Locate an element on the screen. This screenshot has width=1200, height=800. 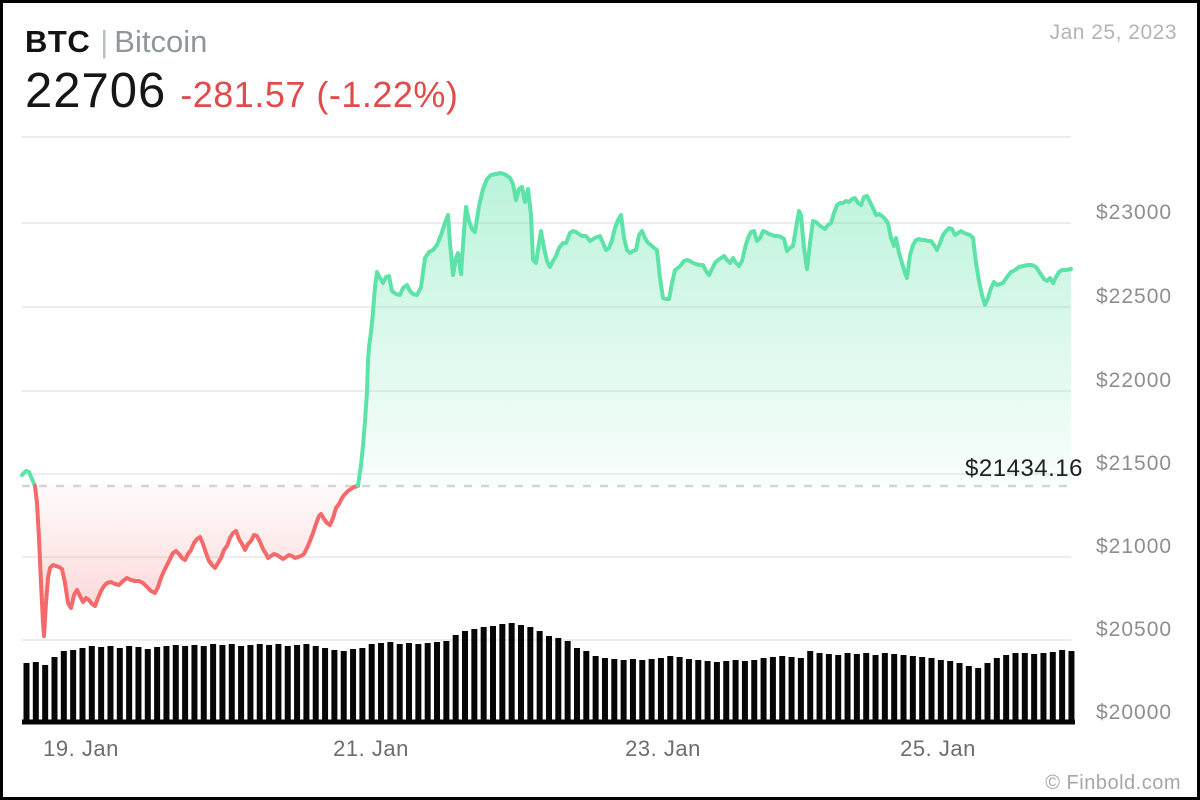
x-axis-label: 23. Jan is located at coordinates (663, 748).